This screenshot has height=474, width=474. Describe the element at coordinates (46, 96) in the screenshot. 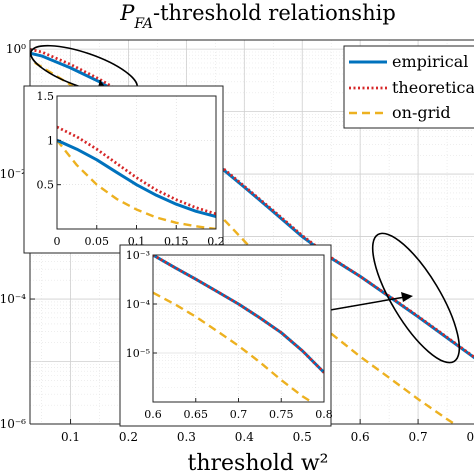

I see `inset-left-y-tick-label: 1.5` at that location.